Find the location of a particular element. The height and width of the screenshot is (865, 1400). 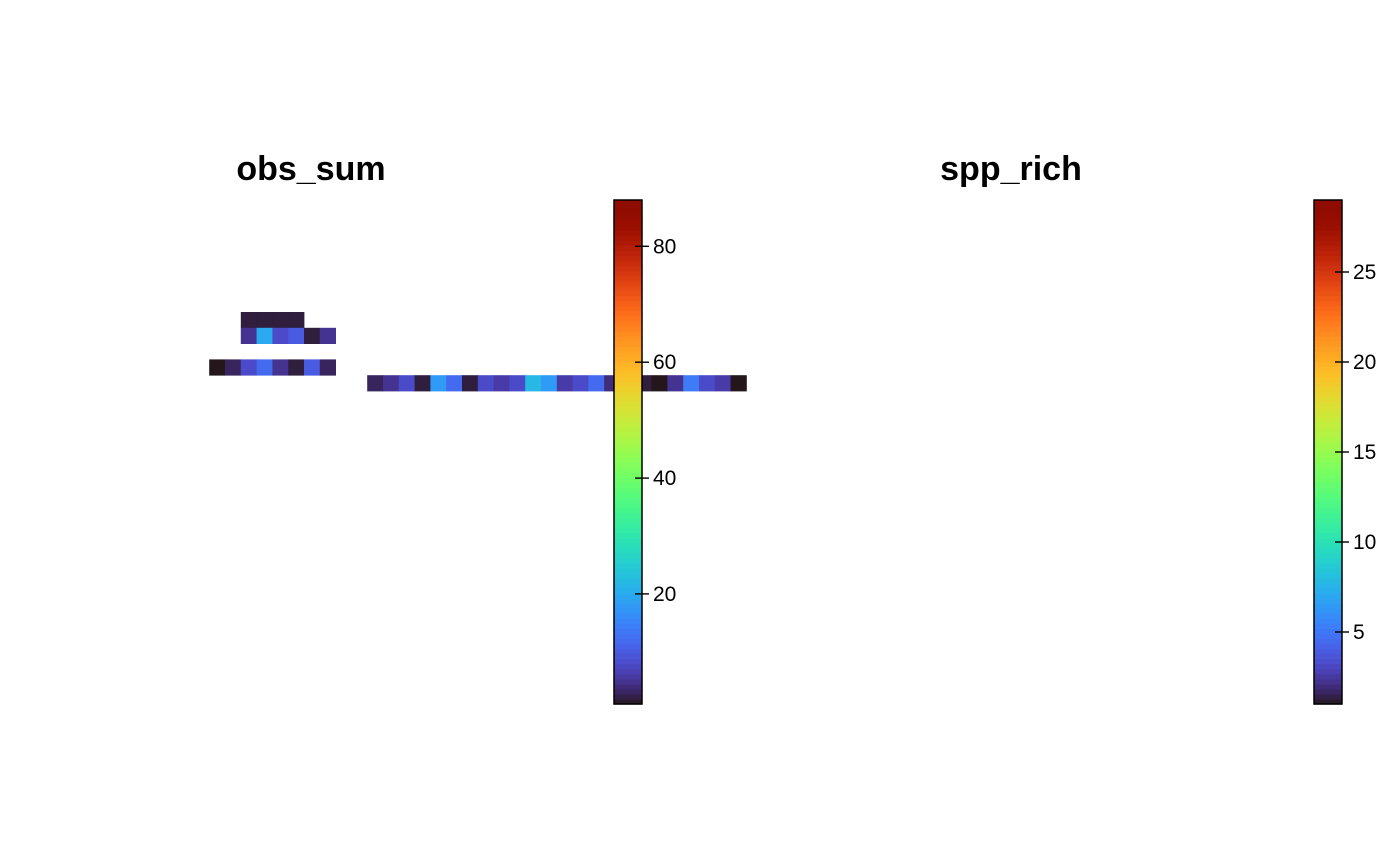

legend-tick-label: 20 is located at coordinates (664, 594).